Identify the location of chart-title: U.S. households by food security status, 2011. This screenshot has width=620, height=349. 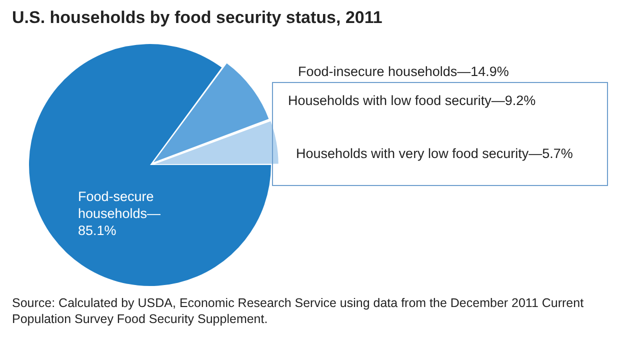
(197, 18).